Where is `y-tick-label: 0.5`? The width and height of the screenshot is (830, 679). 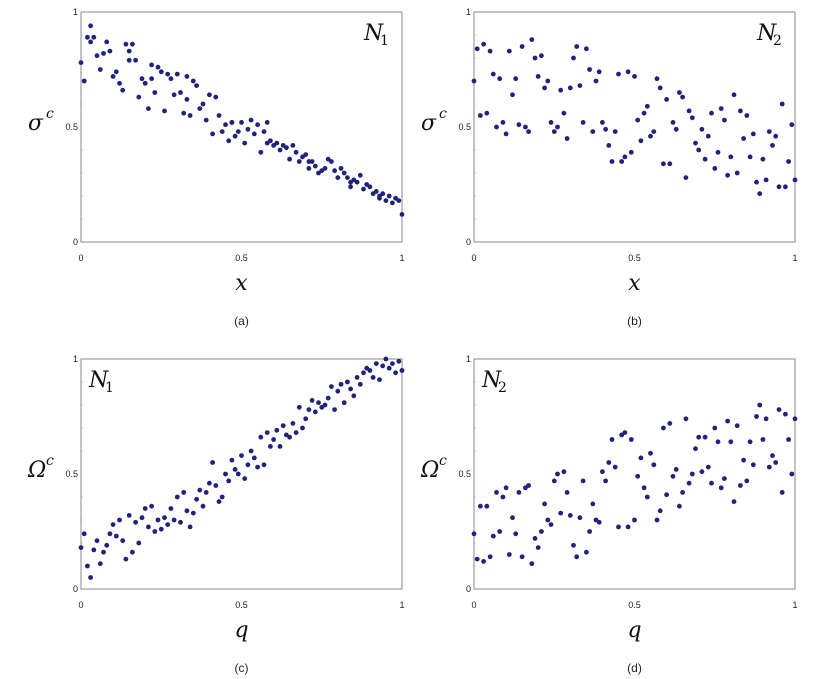
y-tick-label: 0.5 is located at coordinates (71, 474).